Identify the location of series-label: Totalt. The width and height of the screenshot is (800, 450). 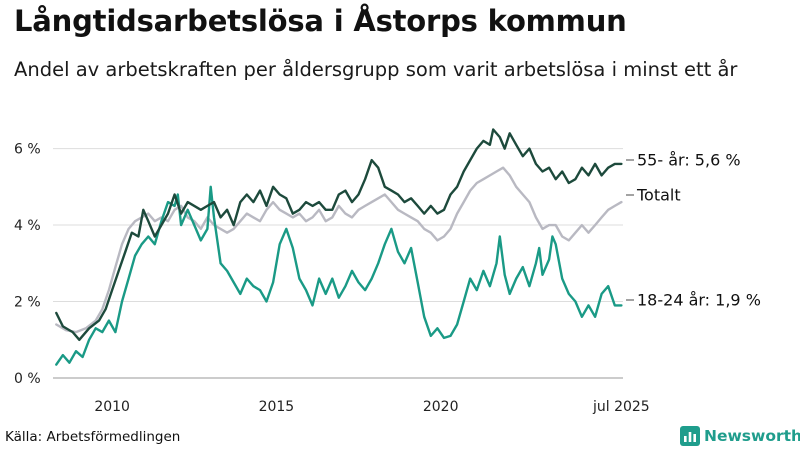
(658, 195).